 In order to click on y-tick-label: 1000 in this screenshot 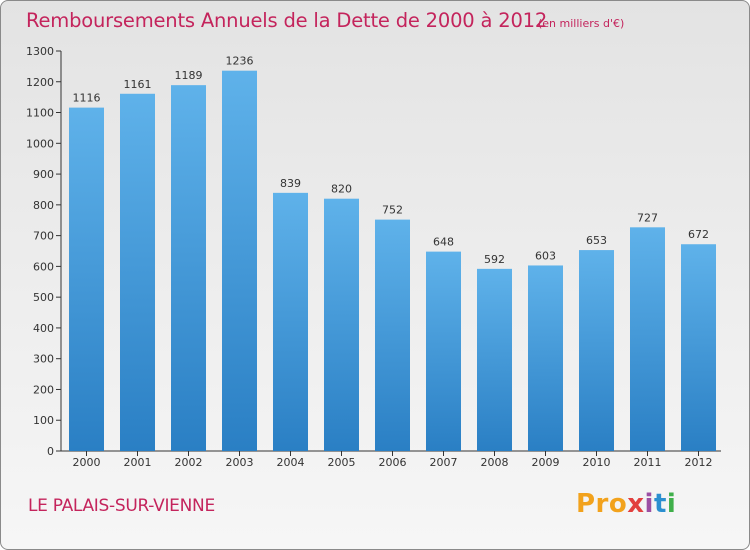, I will do `click(40, 143)`.